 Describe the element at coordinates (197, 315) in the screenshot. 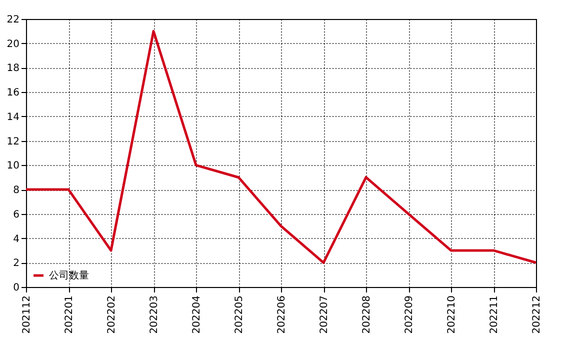

I see `x-tick-label: 202204` at that location.